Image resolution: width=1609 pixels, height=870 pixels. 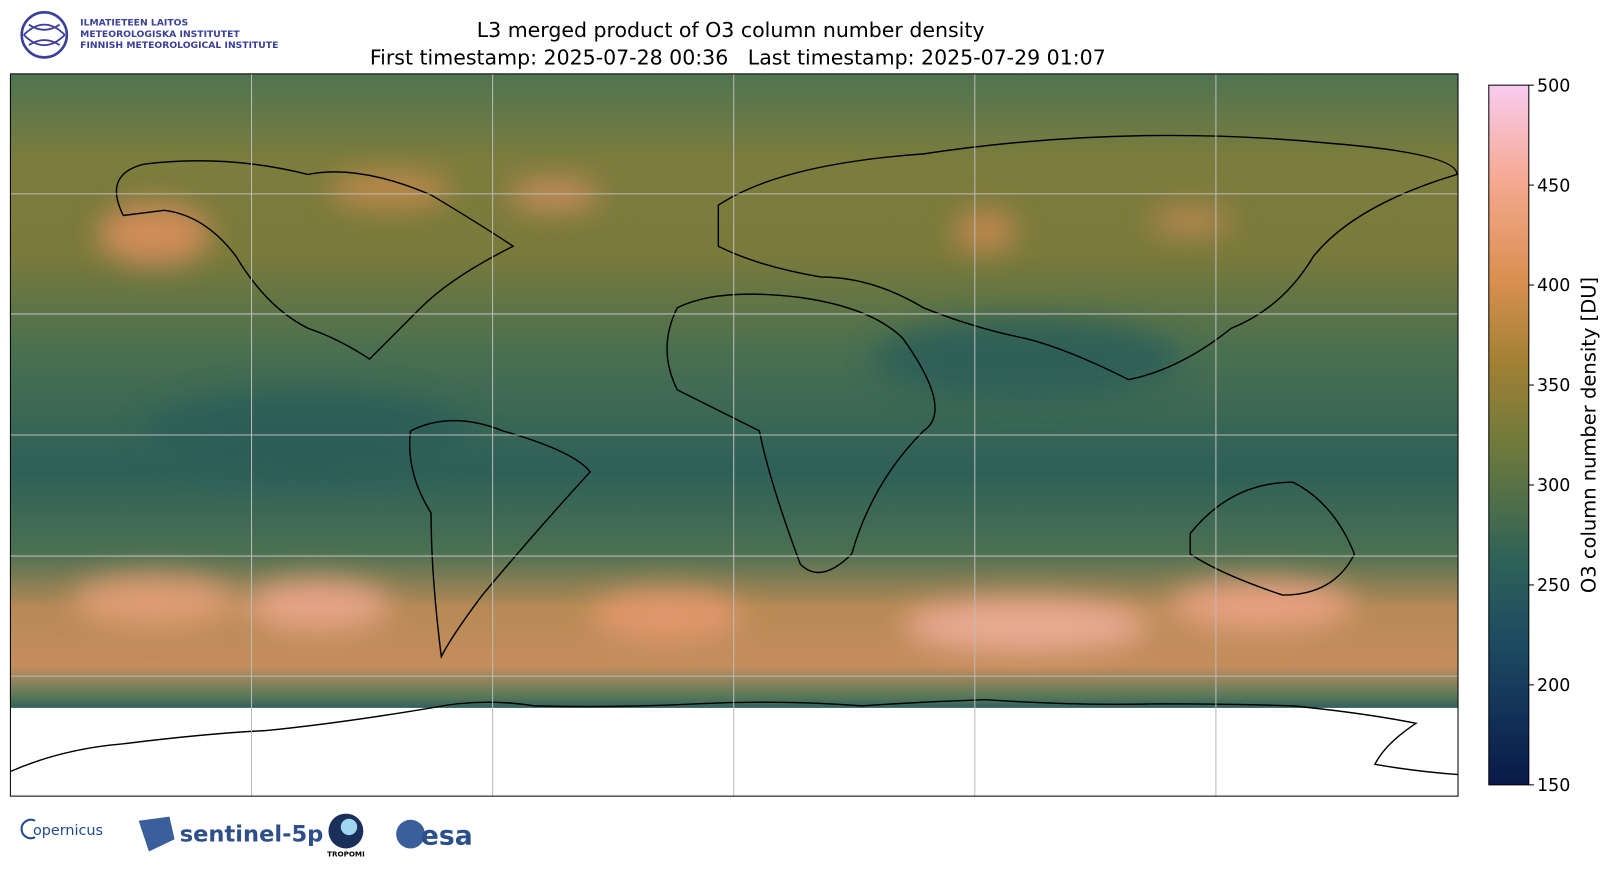 What do you see at coordinates (1553, 86) in the screenshot?
I see `colorbar-tick-label: 500` at bounding box center [1553, 86].